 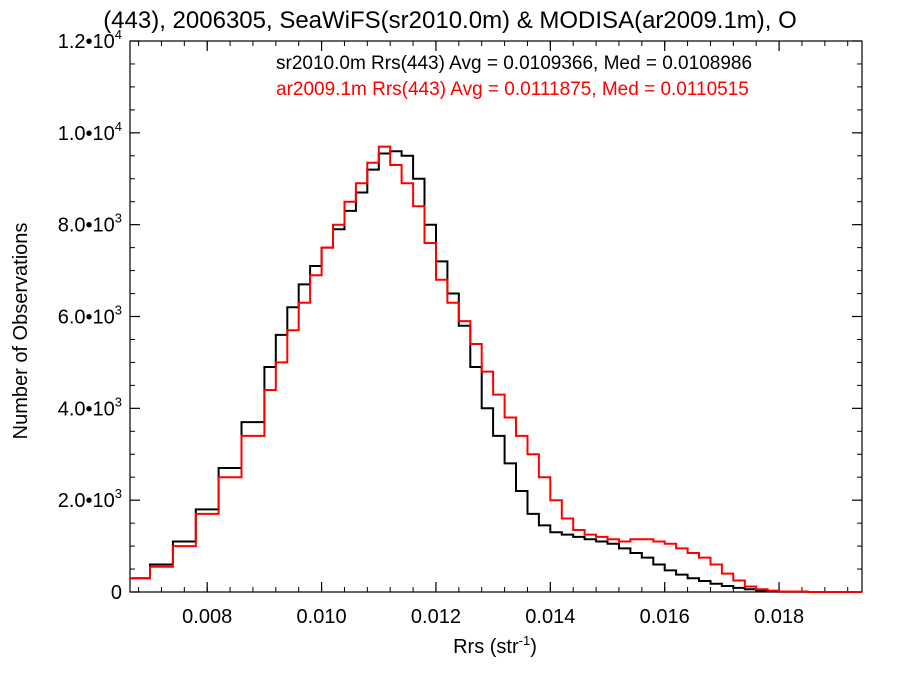 What do you see at coordinates (86, 409) in the screenshot?
I see `y-tick-mantissa: 4.0•10` at bounding box center [86, 409].